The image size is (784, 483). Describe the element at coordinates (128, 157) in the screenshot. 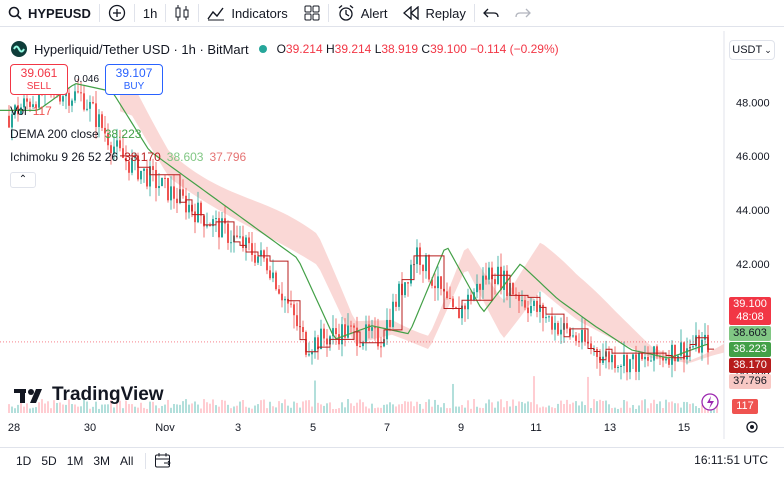

I see `ichimoku-legend: Ichimoku 9 26 52 26 38.170 38.603 37.796` at that location.